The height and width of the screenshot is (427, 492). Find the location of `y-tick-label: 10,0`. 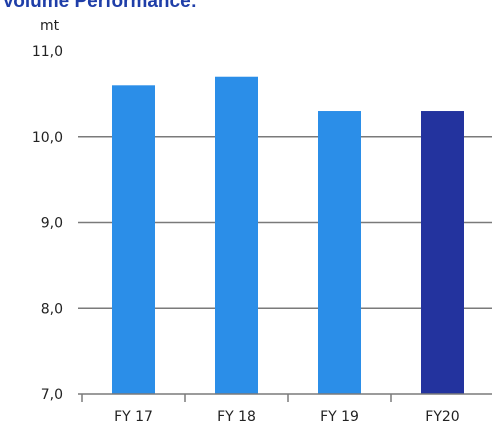

y-tick-label: 10,0 is located at coordinates (47, 138).